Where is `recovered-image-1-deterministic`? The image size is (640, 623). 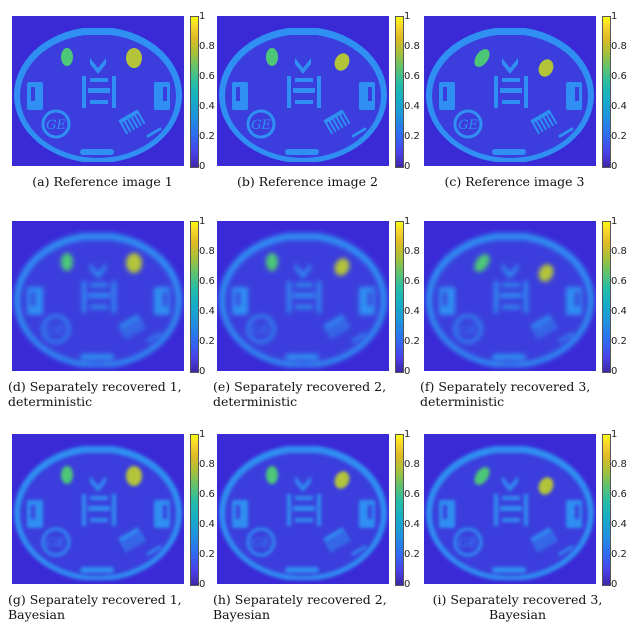
recovered-image-1-deterministic is located at coordinates (98, 296).